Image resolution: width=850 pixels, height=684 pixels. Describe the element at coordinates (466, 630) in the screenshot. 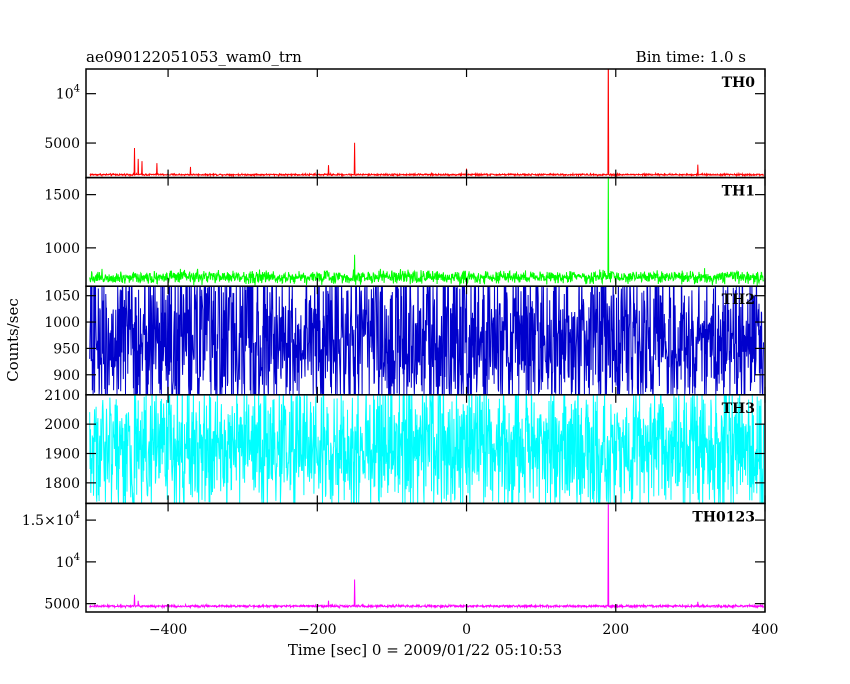

I see `x-tick-label: 0` at that location.